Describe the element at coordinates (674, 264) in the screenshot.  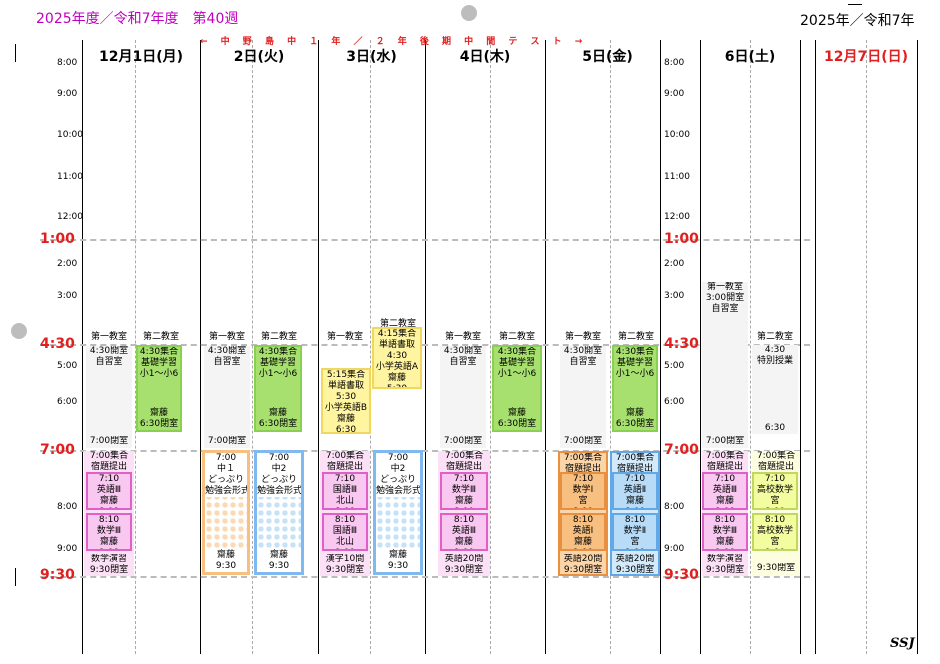
I see `time-label: 2:00` at that location.